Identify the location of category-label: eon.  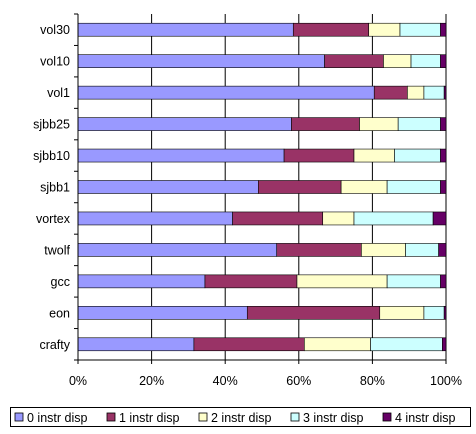
(59, 313).